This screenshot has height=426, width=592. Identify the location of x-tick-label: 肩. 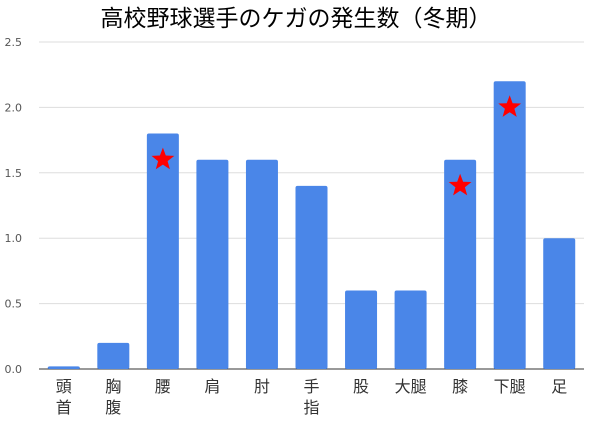
(212, 386).